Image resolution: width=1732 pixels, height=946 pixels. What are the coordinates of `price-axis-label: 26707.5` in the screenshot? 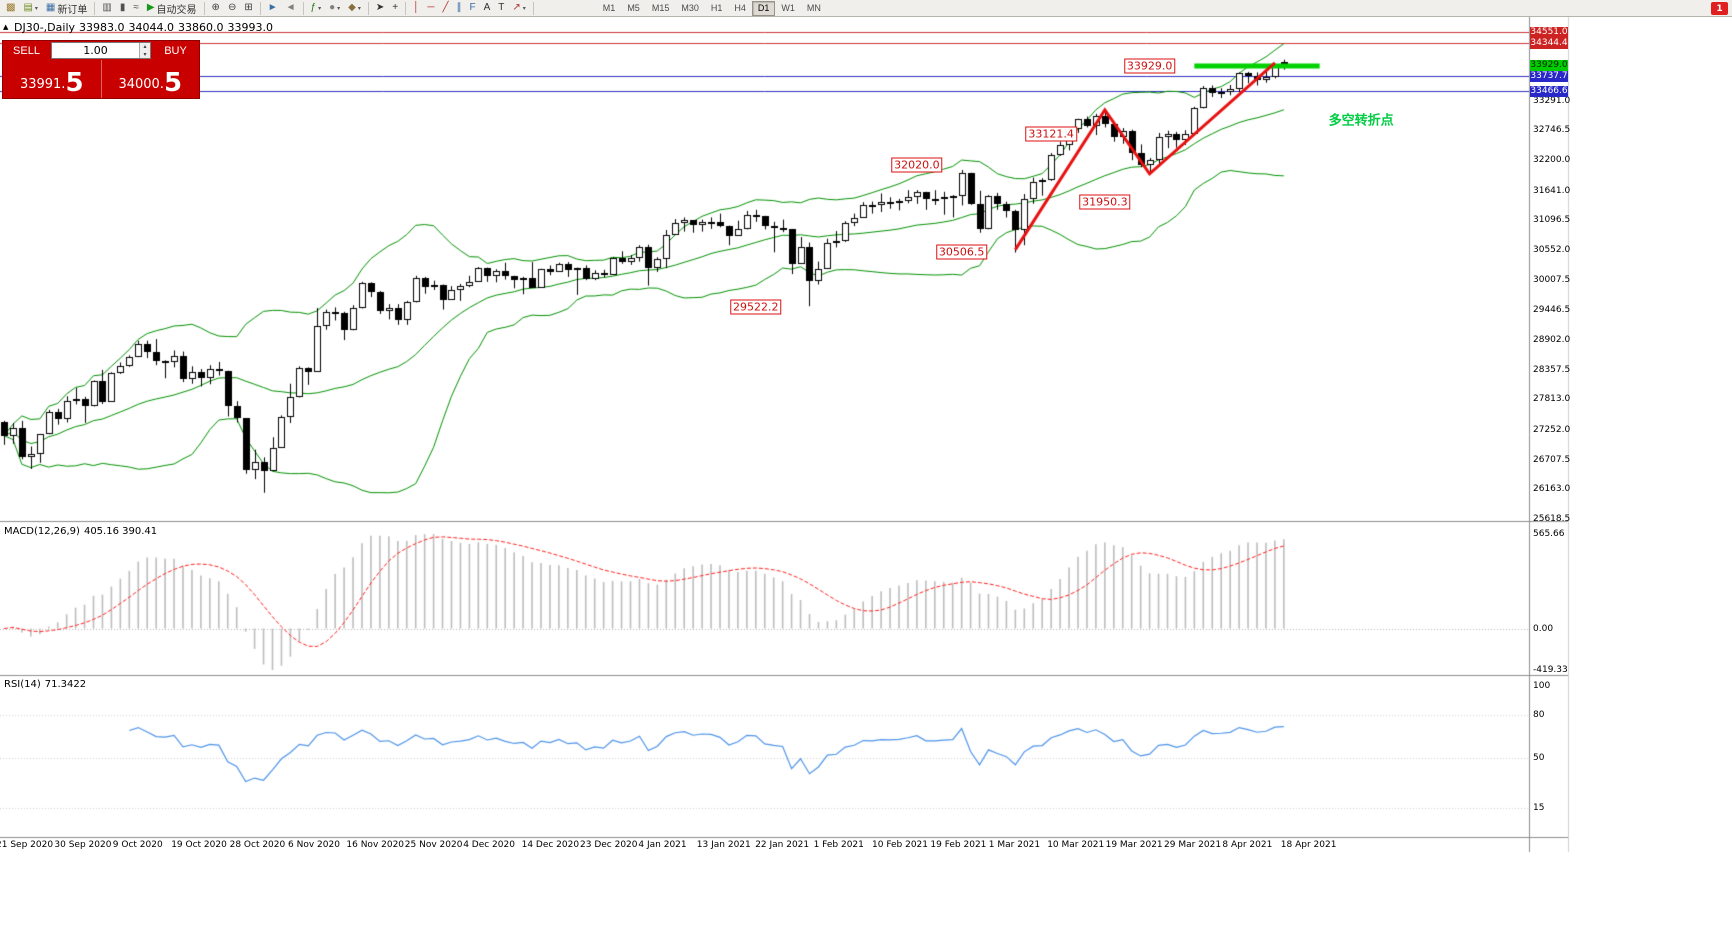 It's located at (1552, 459).